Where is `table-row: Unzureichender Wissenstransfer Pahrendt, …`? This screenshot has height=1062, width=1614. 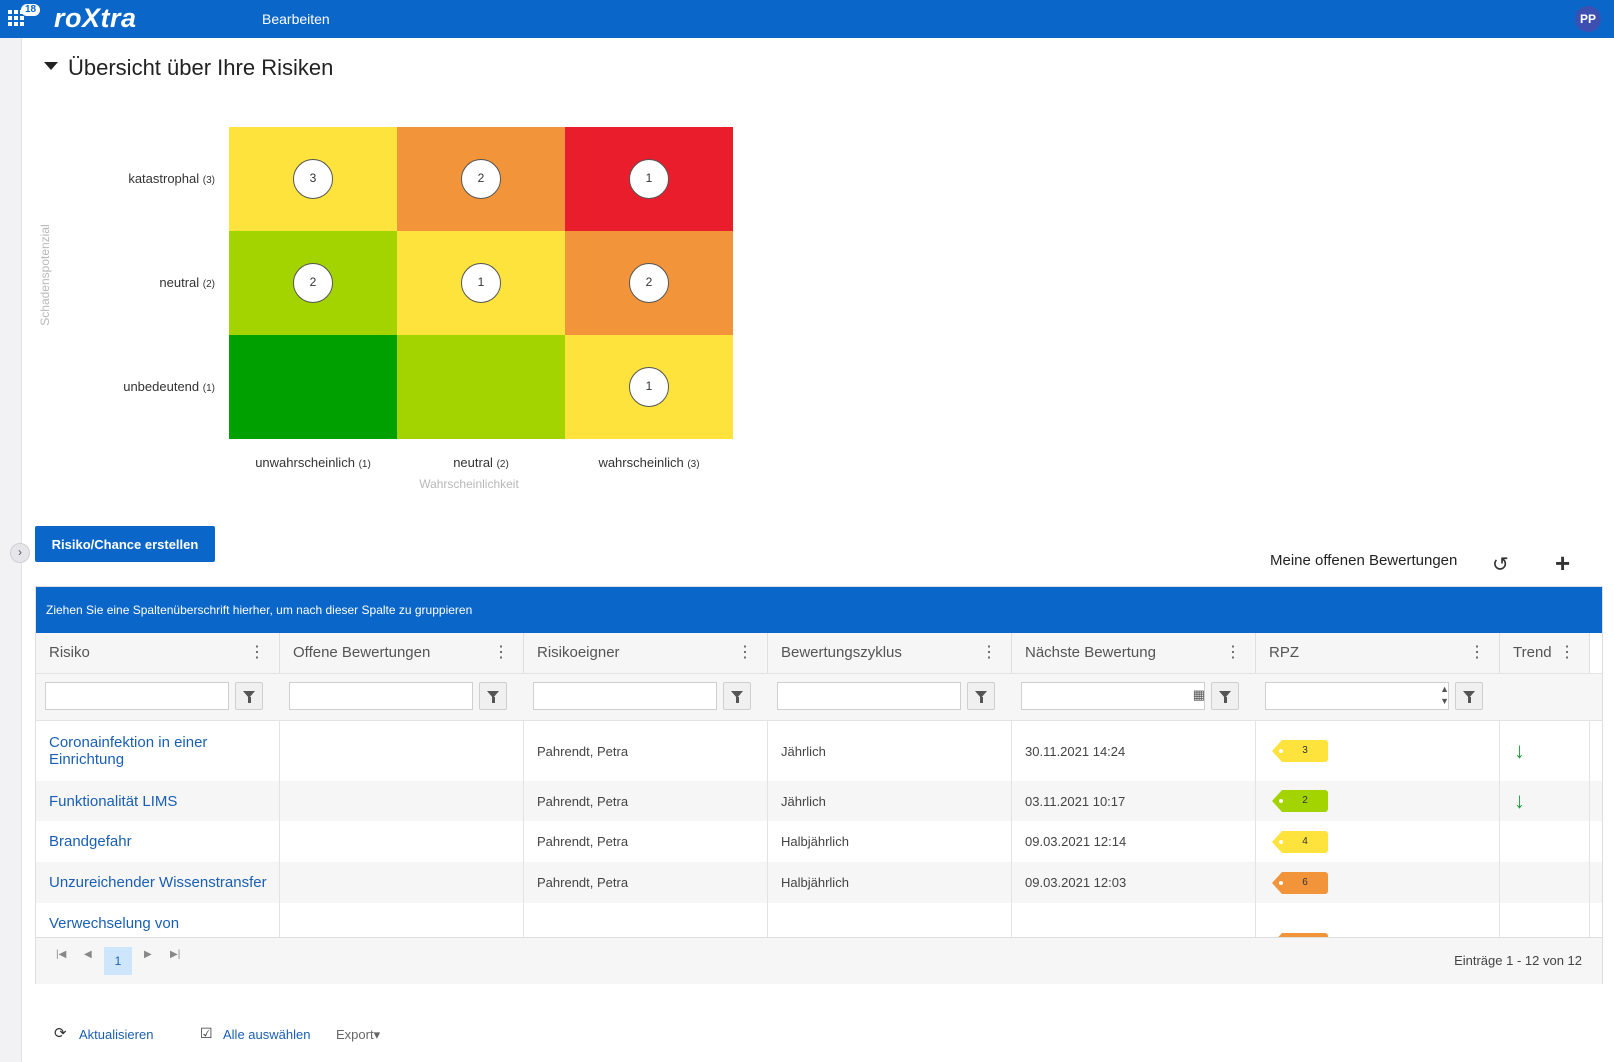
table-row: Unzureichender Wissenstransfer Pahrendt, … is located at coordinates (819, 882).